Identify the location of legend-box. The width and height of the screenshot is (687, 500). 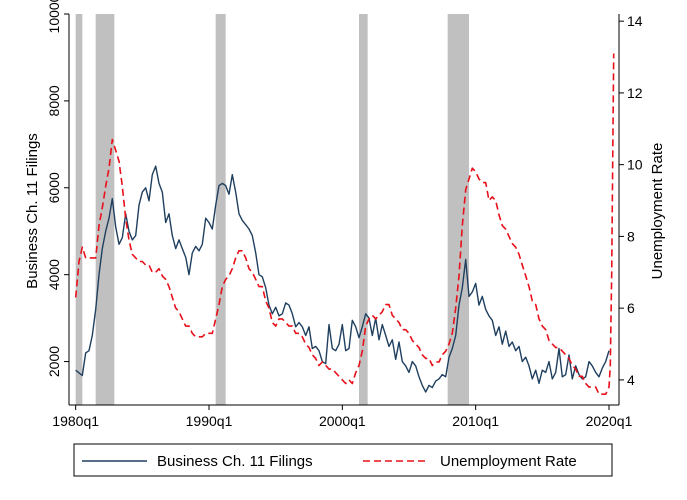
(343, 460).